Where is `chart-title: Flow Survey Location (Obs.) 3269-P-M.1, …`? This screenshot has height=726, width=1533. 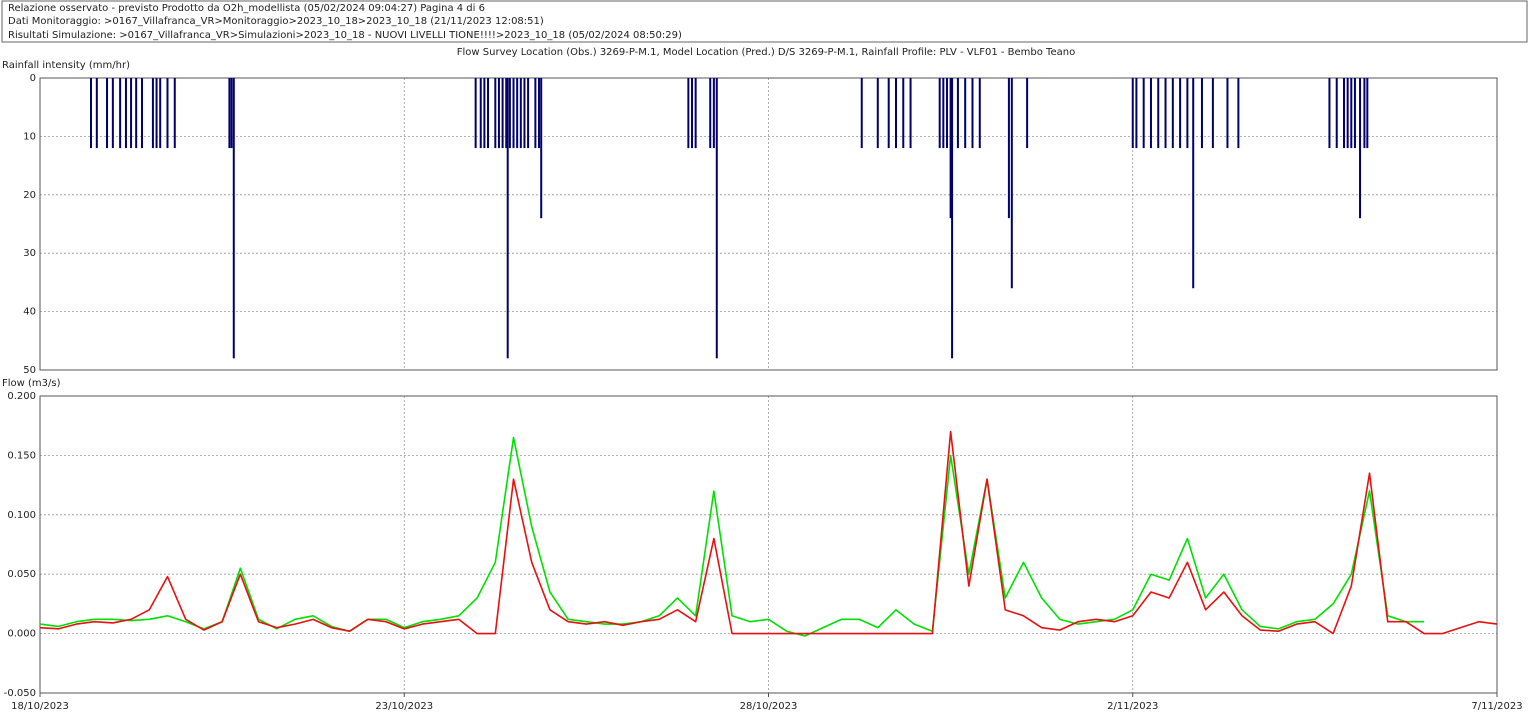
chart-title: Flow Survey Location (Obs.) 3269-P-M.1, … is located at coordinates (766, 52).